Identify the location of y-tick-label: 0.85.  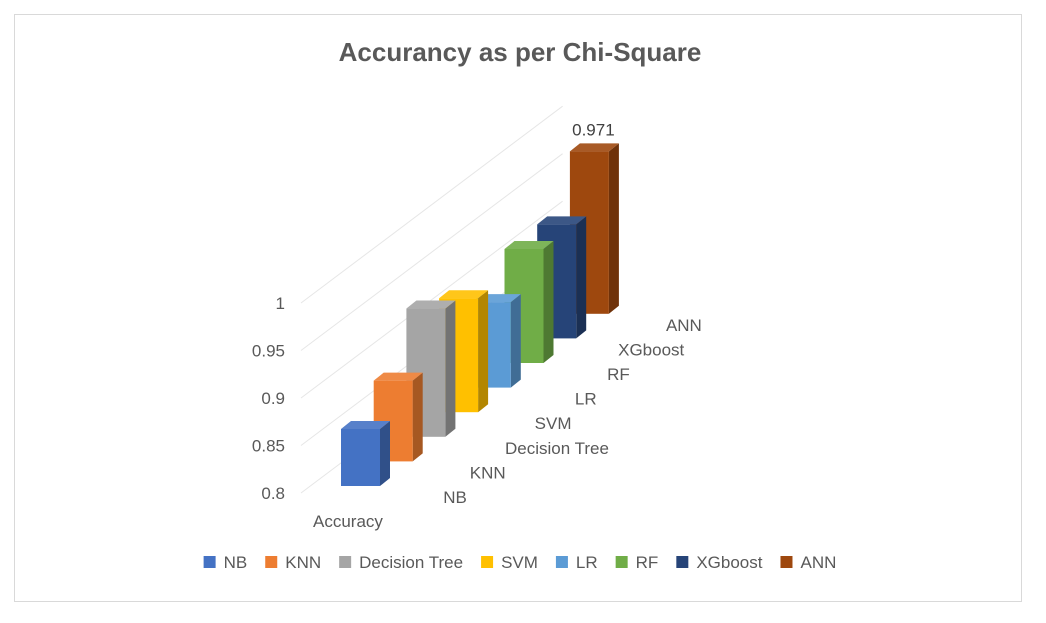
(268, 446).